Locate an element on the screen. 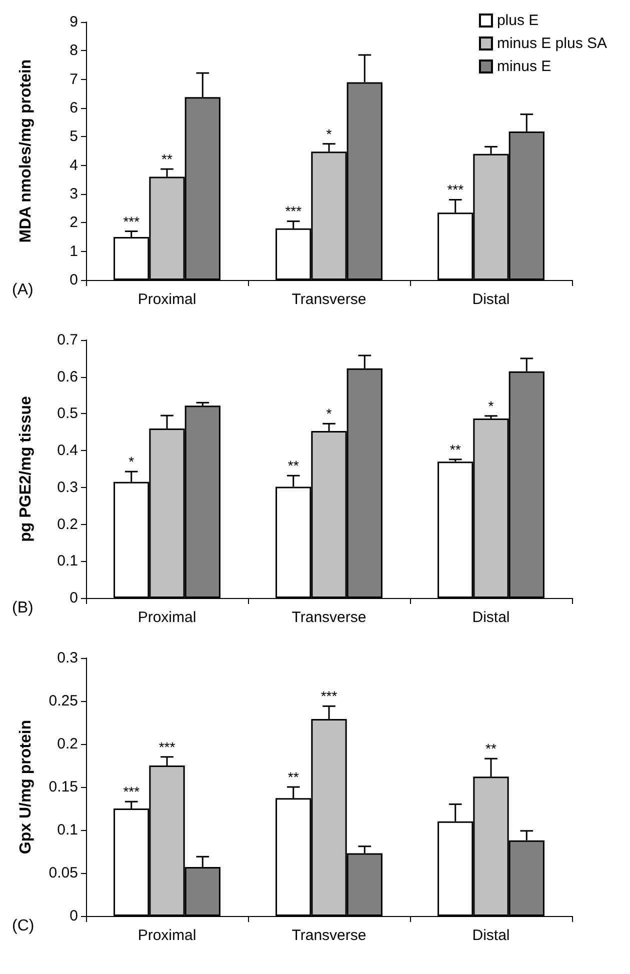 This screenshot has width=630, height=974. y-axis-title: MDA nmoles/mg protein is located at coordinates (26, 151).